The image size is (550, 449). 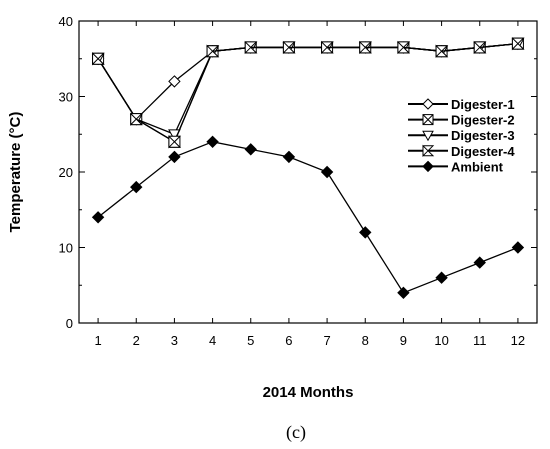 What do you see at coordinates (15, 172) in the screenshot?
I see `y-axis-title: Temperature (°C)` at bounding box center [15, 172].